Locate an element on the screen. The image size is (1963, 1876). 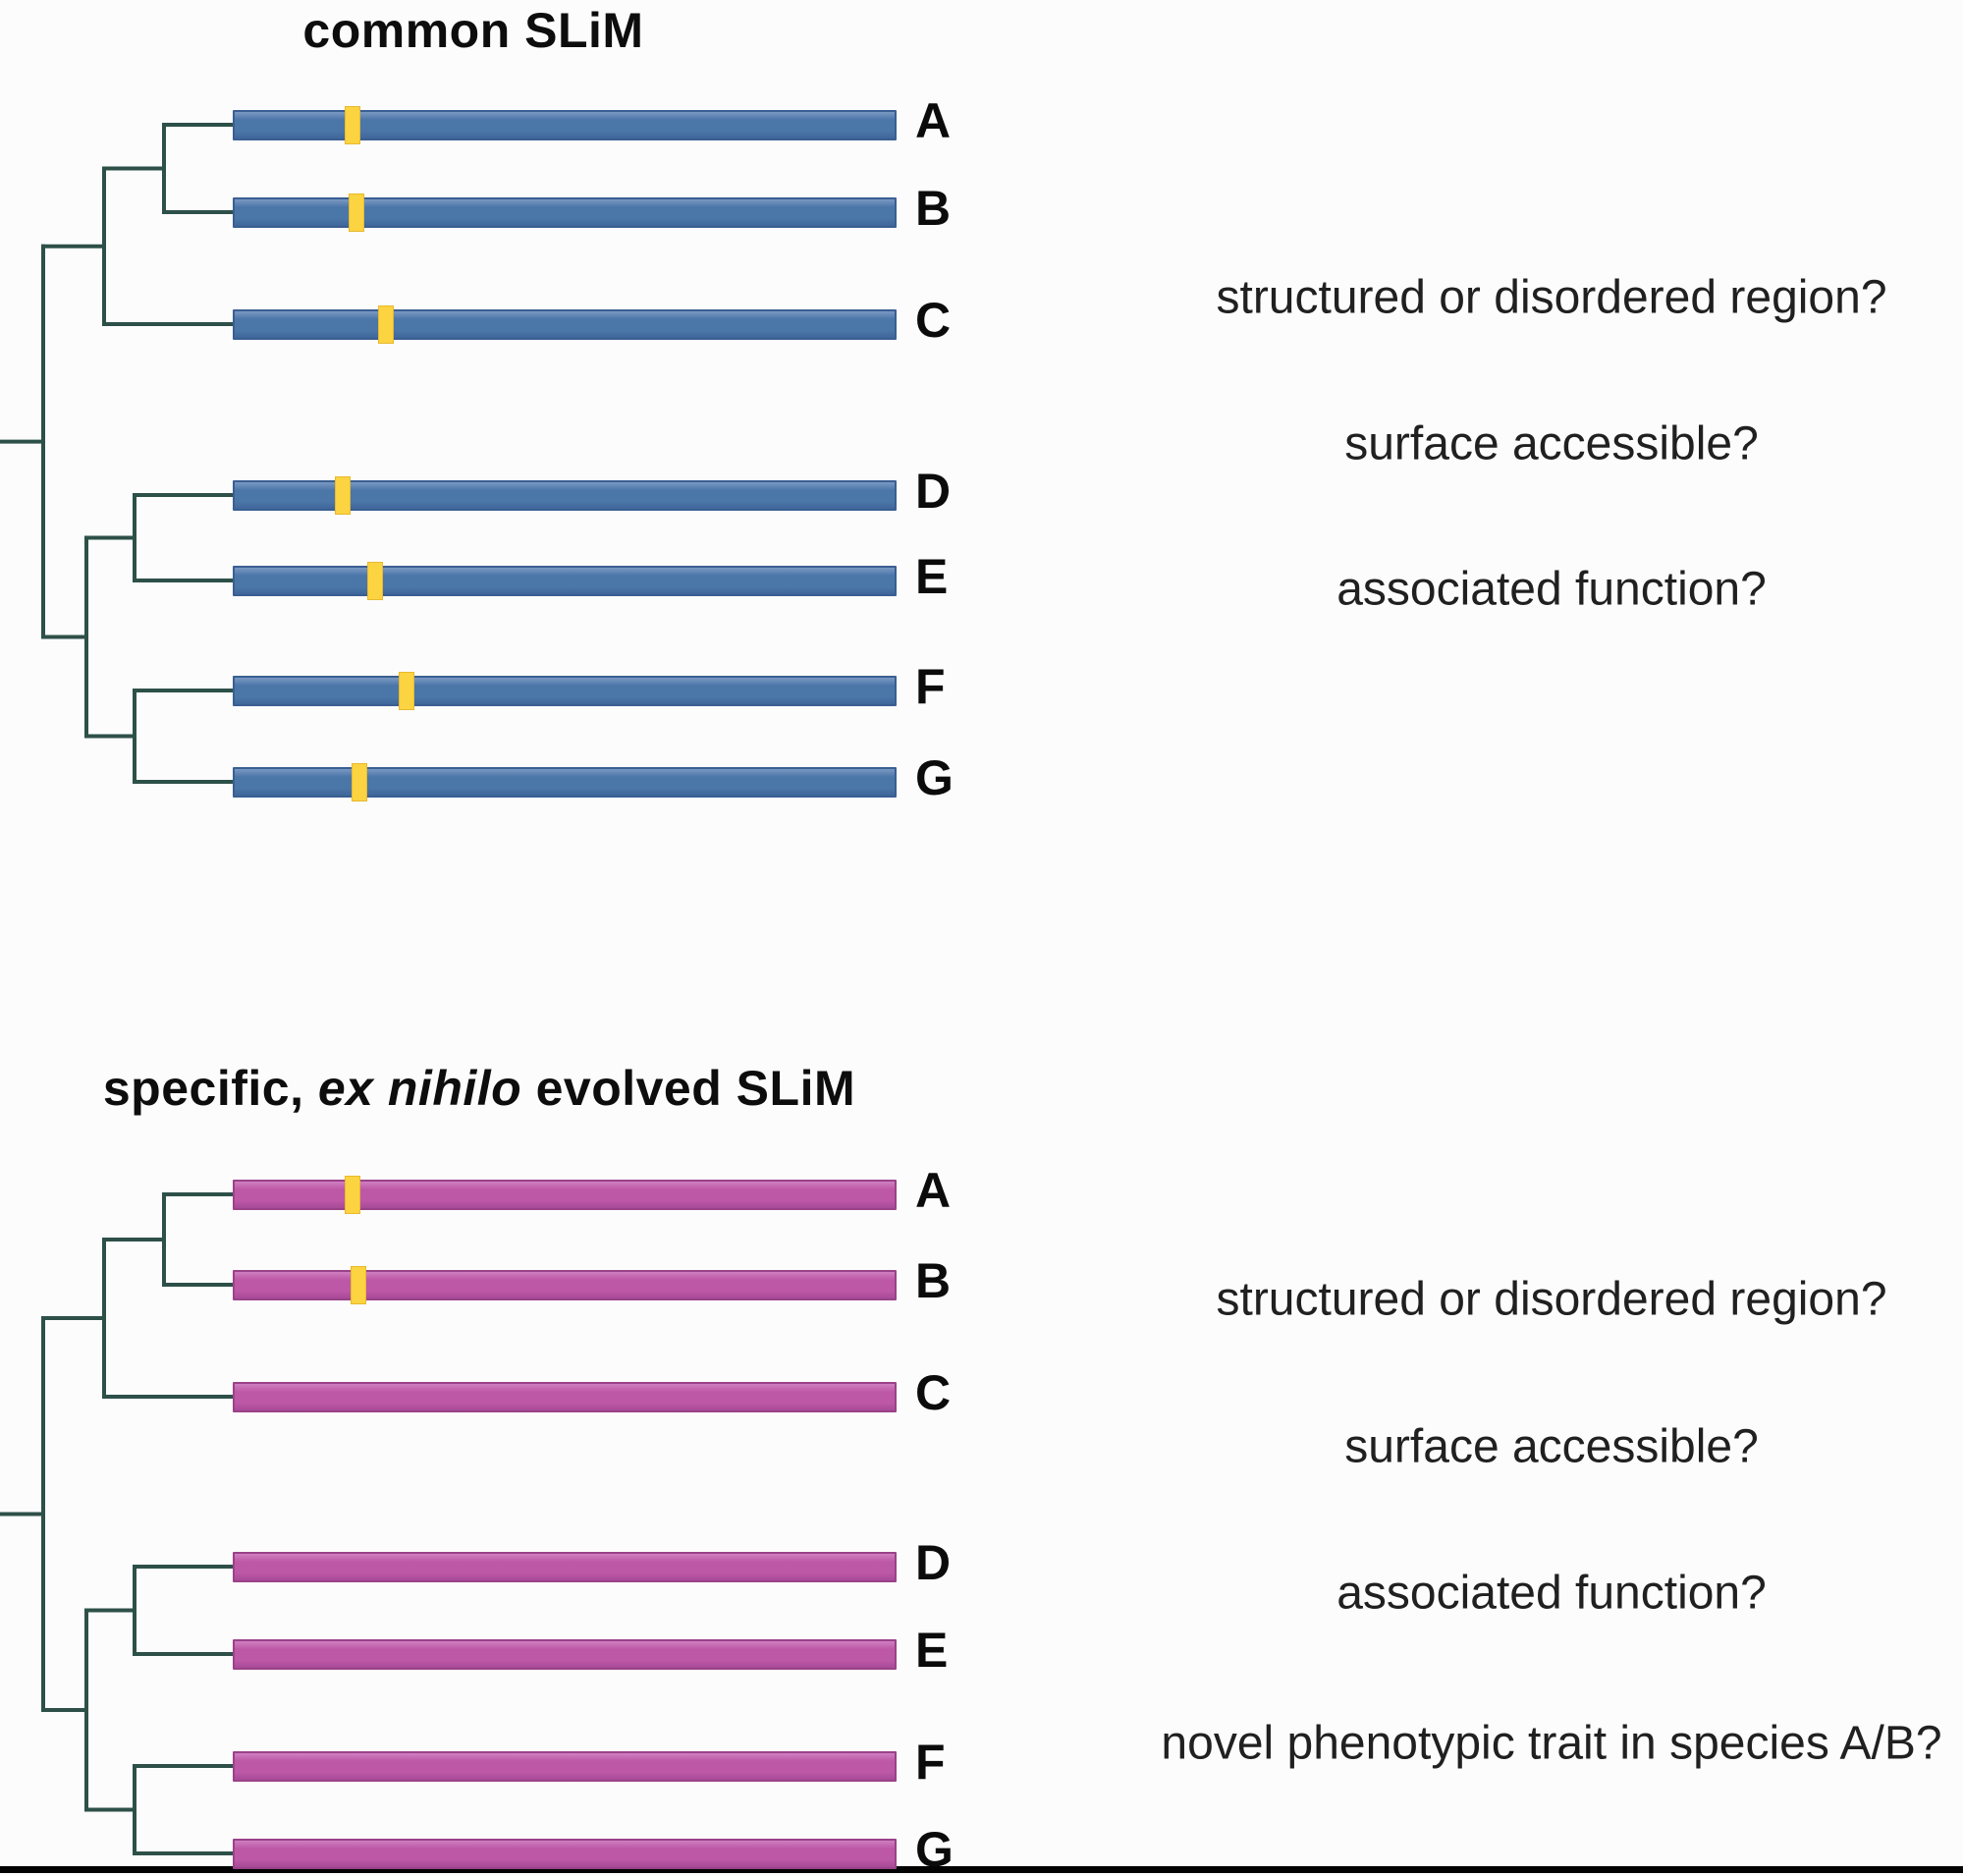
leaf-label-common-F: F is located at coordinates (930, 687).